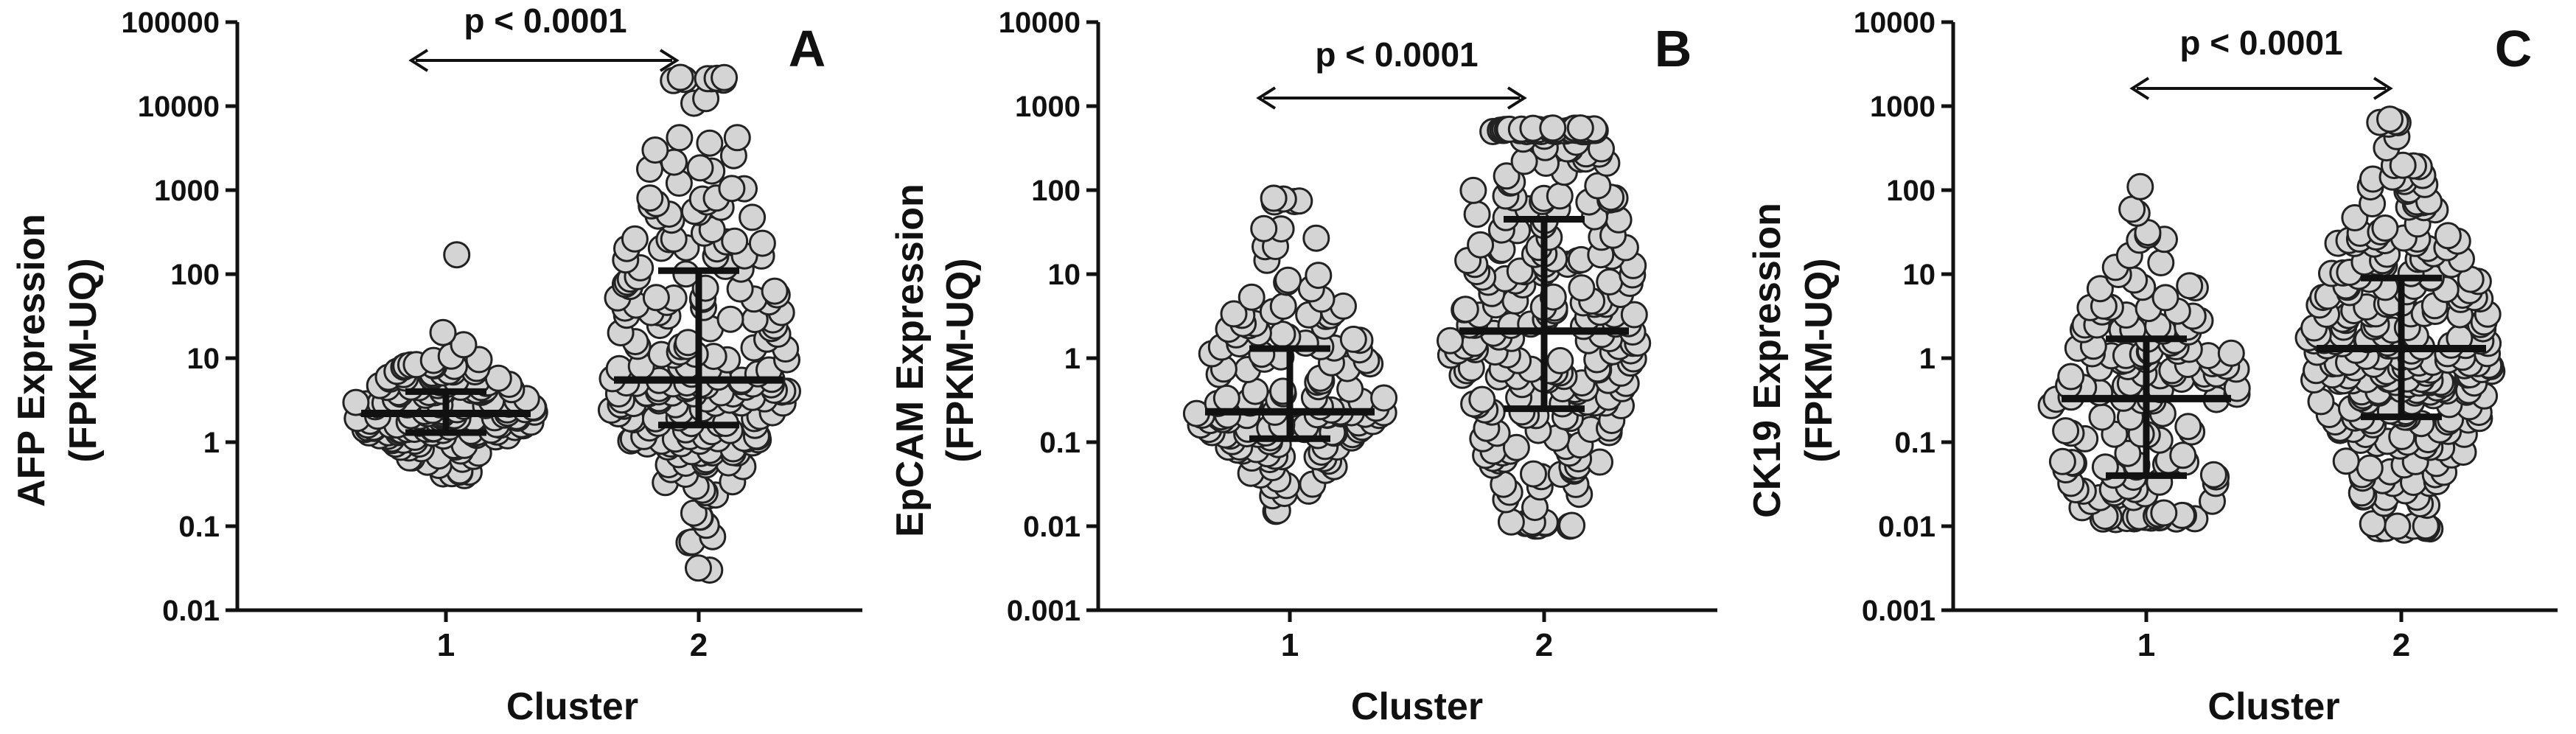 This screenshot has width=2576, height=734. Describe the element at coordinates (1927, 359) in the screenshot. I see `y-tick-label: 1` at that location.